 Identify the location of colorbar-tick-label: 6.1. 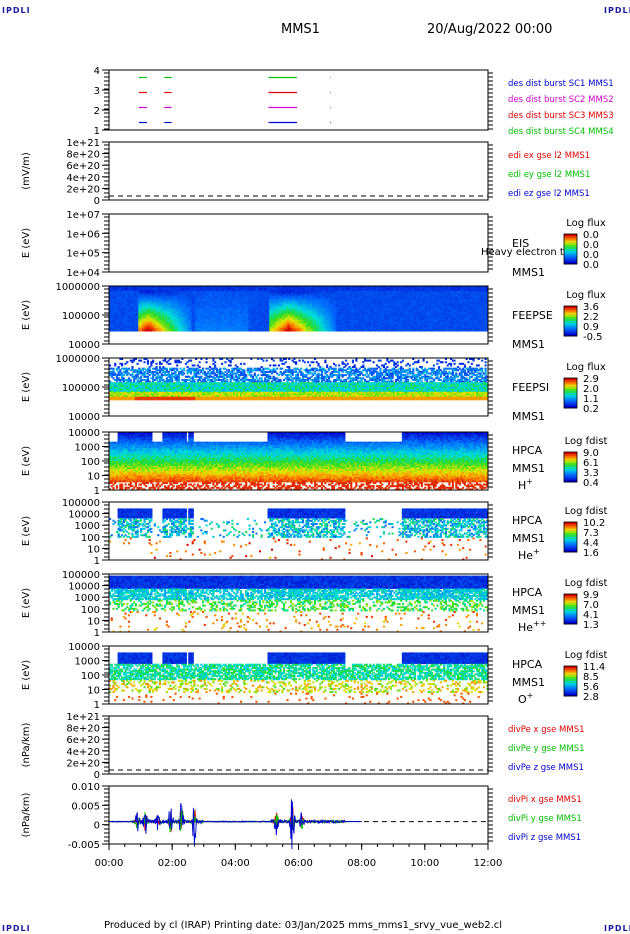
(591, 463).